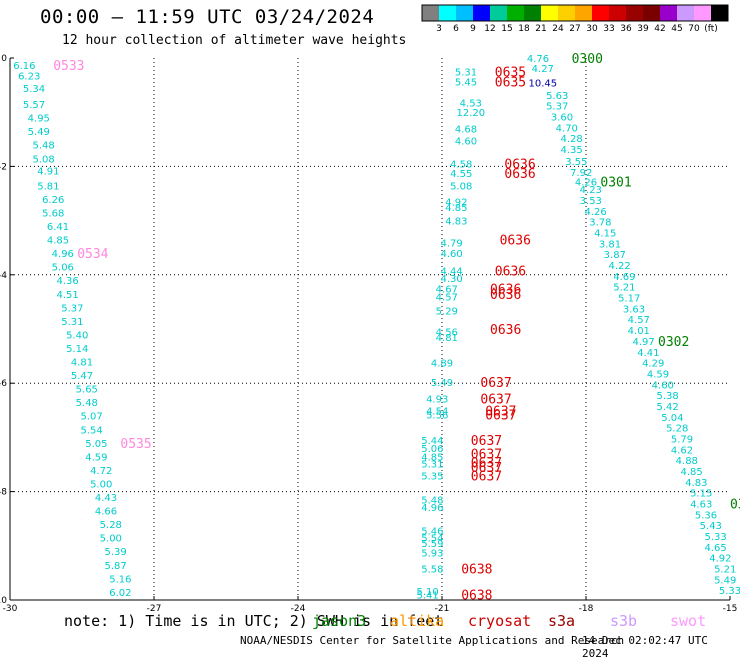 Image resolution: width=740 pixels, height=660 pixels. What do you see at coordinates (39, 119) in the screenshot?
I see `wave-height-point: 4.95` at bounding box center [39, 119].